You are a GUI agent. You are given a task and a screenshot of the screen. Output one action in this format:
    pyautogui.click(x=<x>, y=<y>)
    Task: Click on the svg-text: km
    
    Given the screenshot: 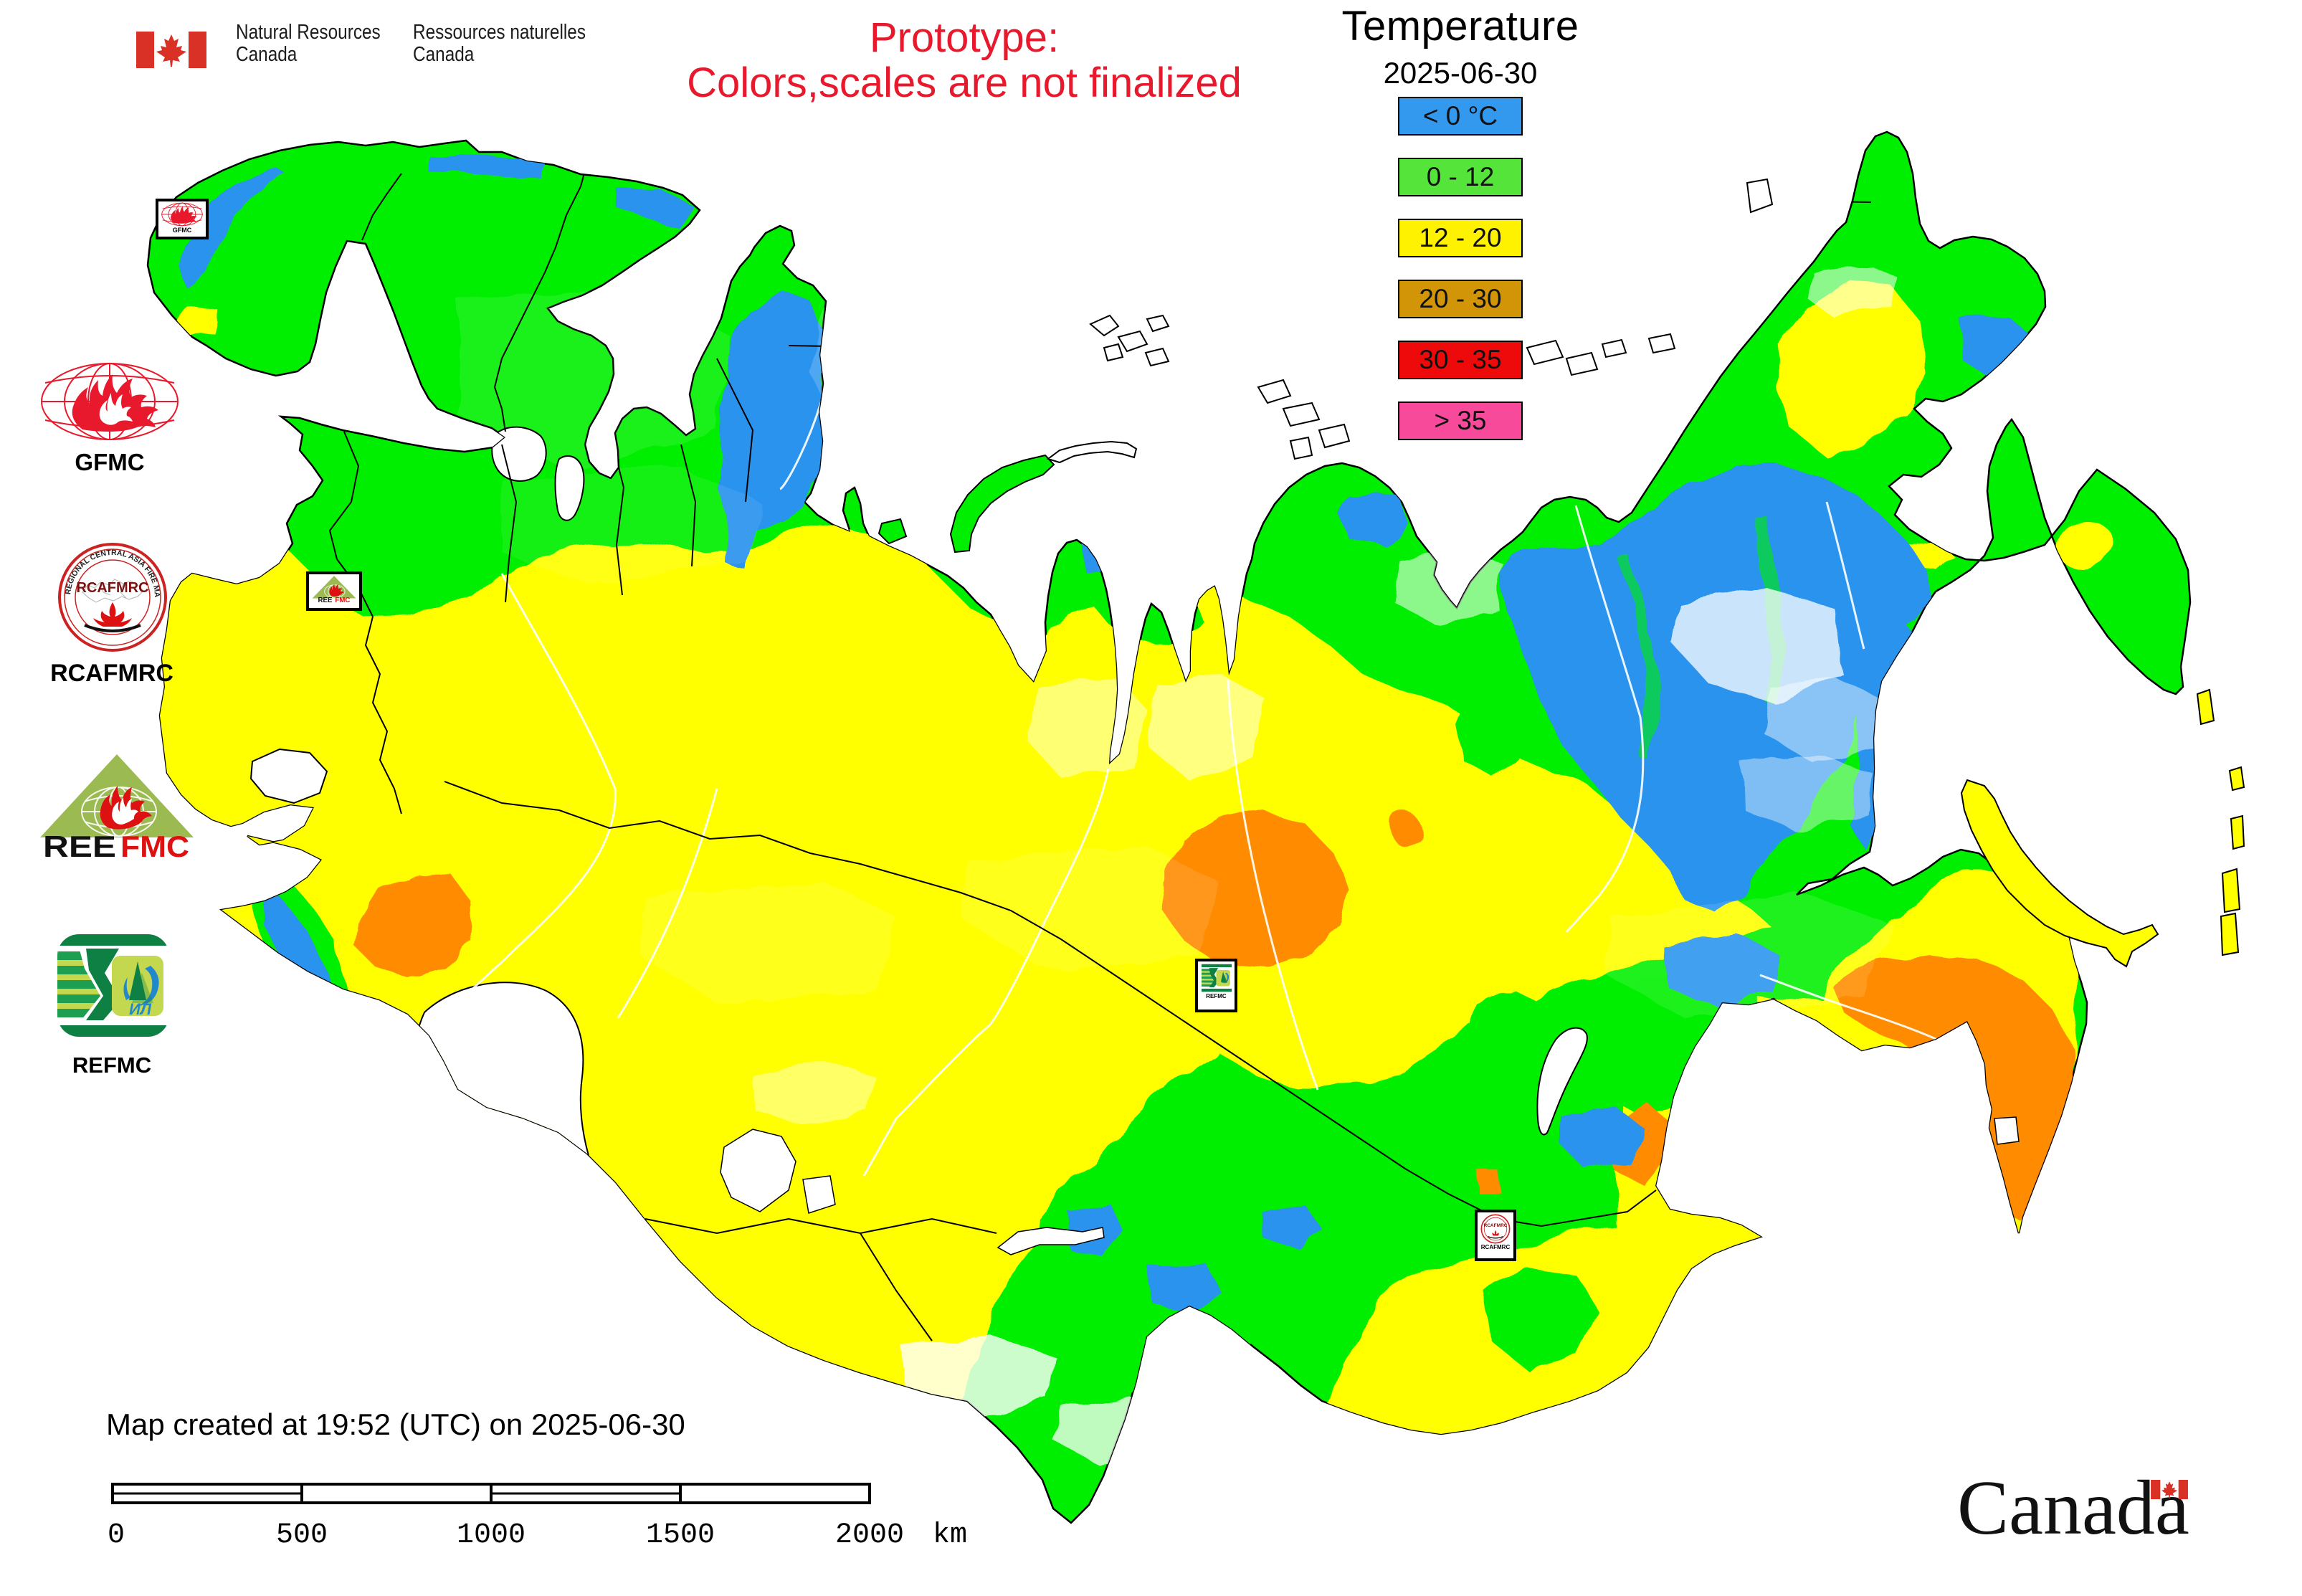 What is the action you would take?
    pyautogui.click(x=950, y=1532)
    